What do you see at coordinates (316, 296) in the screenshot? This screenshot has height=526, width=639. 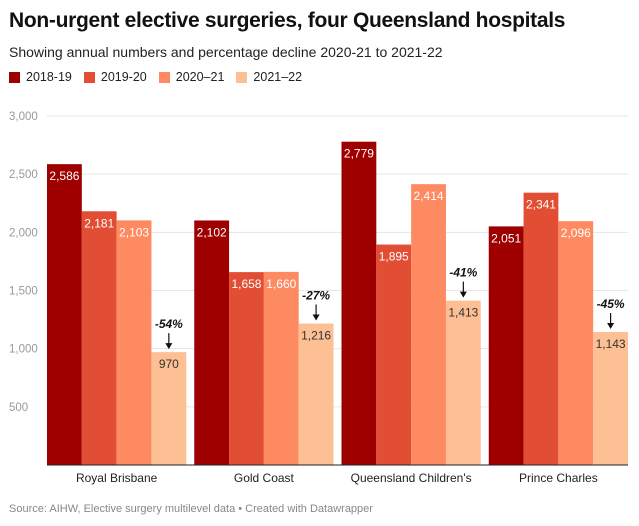 I see `decline-annotation: -27%` at bounding box center [316, 296].